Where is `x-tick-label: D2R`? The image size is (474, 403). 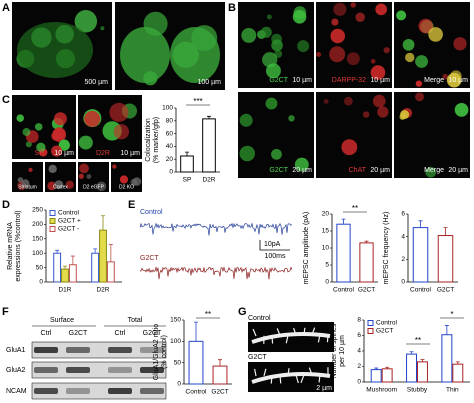 x-tick-label: D2R is located at coordinates (208, 180).